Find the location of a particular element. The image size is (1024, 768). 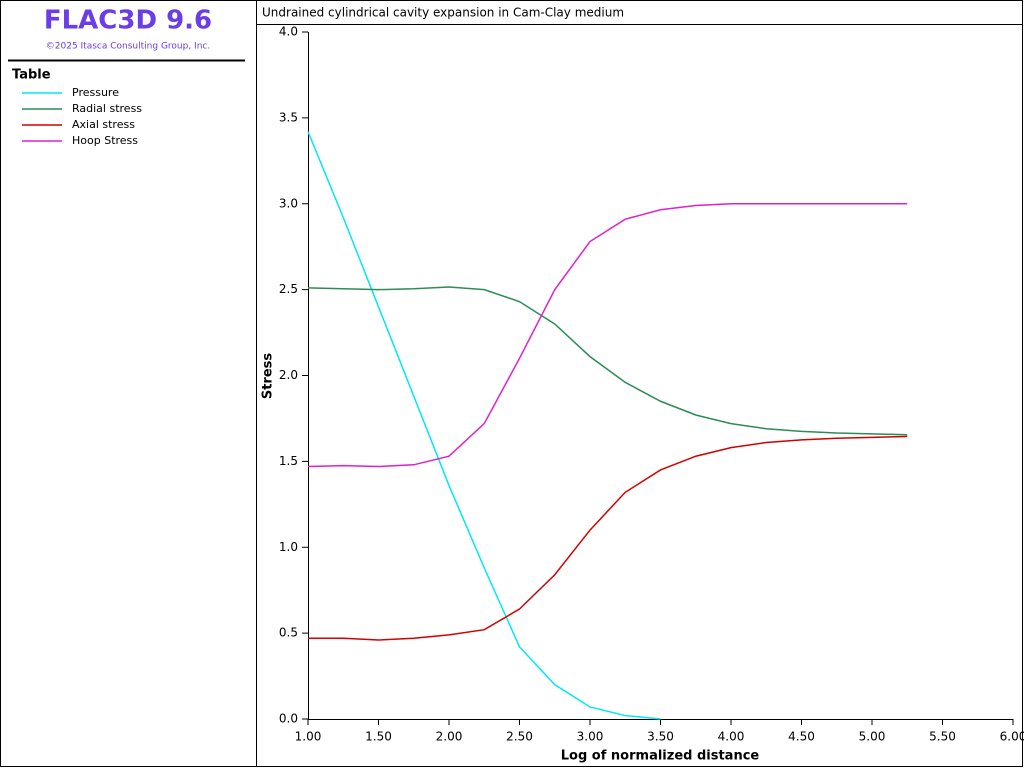

x-tick-label: 5.00 is located at coordinates (872, 737).